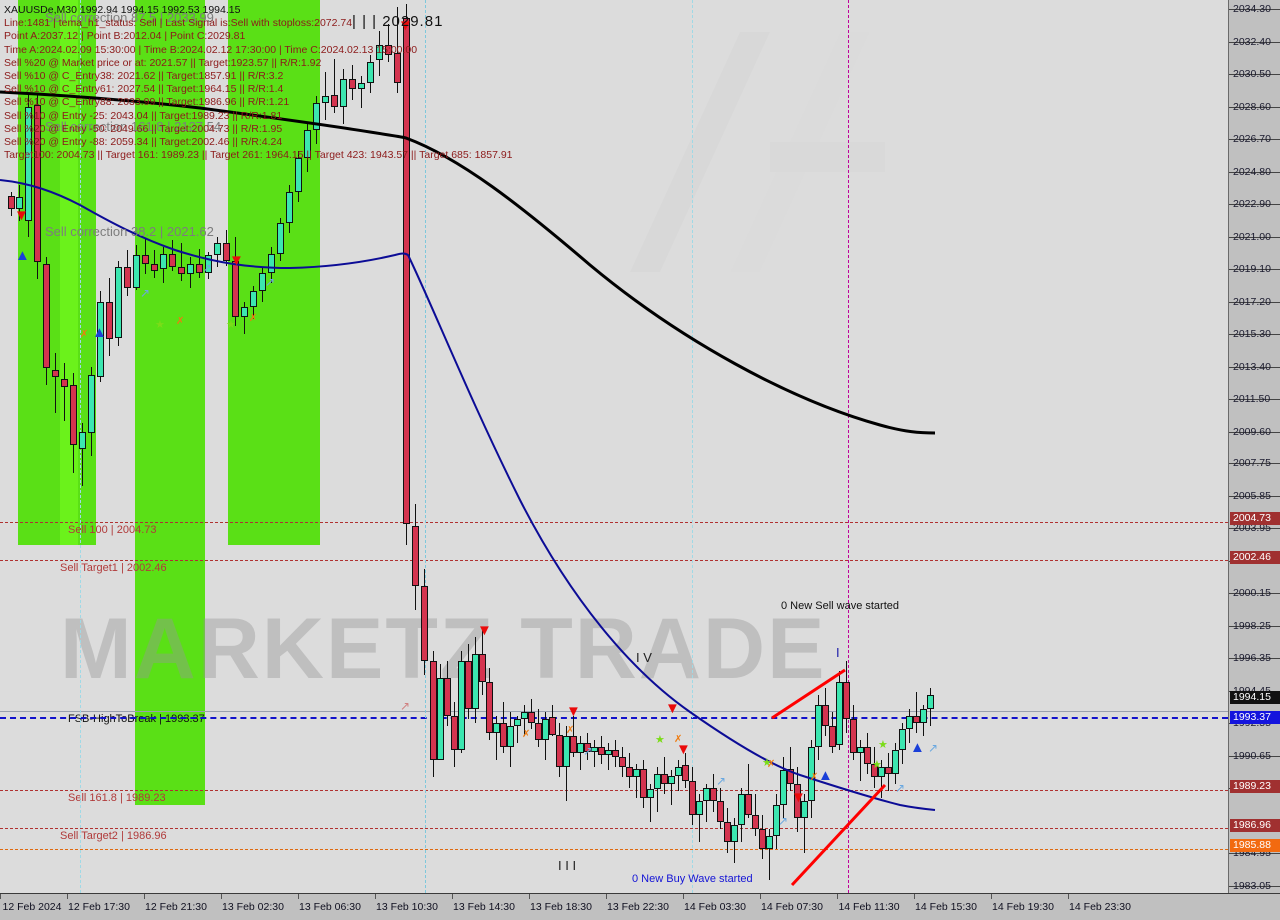 This screenshot has height=920, width=1280. Describe the element at coordinates (1255, 845) in the screenshot. I see `price-badge: 1985.88` at that location.